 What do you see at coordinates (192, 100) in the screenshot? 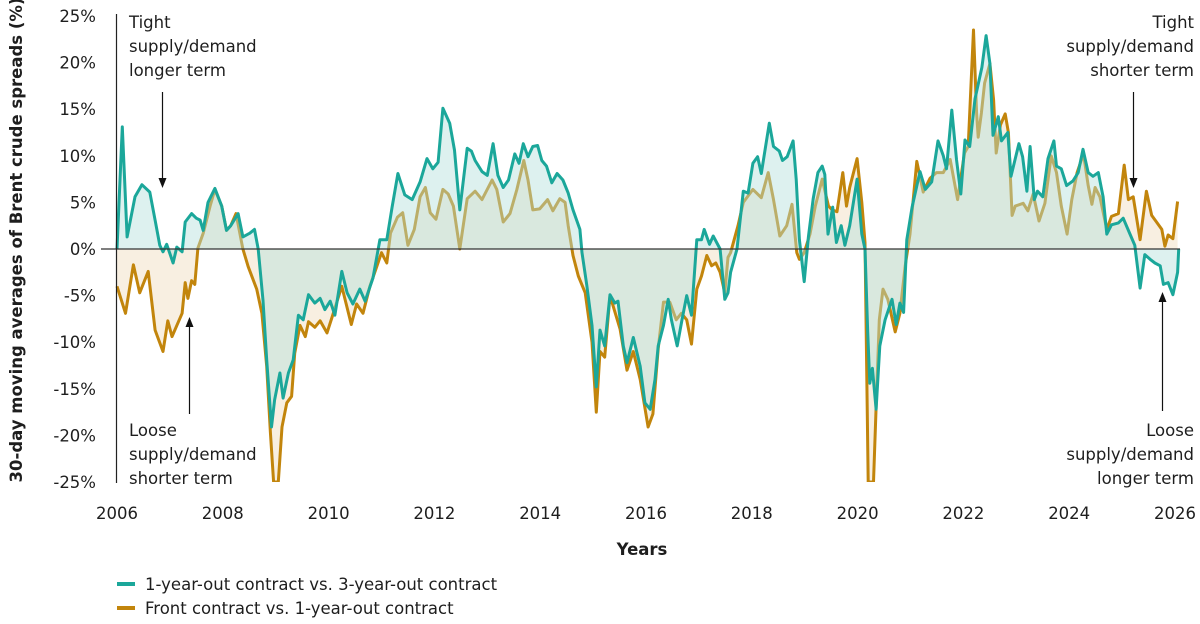
I see `annotation-tight-longer: Tight supply/demand longer term` at bounding box center [192, 100].